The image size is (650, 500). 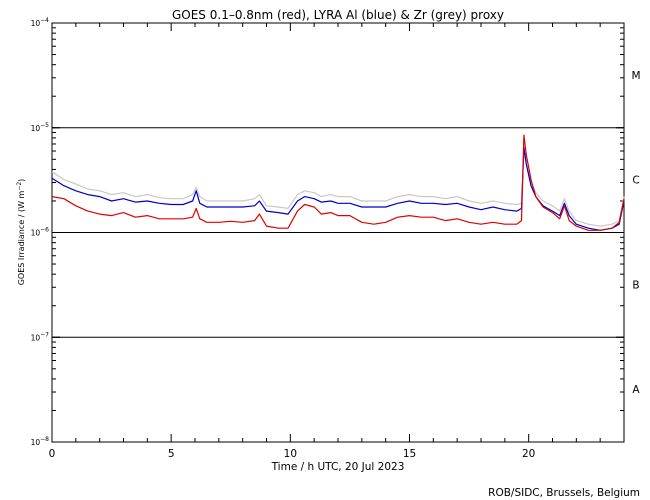 I want to click on credit-text: ROB/SIDC, Brussels, Belgium, so click(x=564, y=493).